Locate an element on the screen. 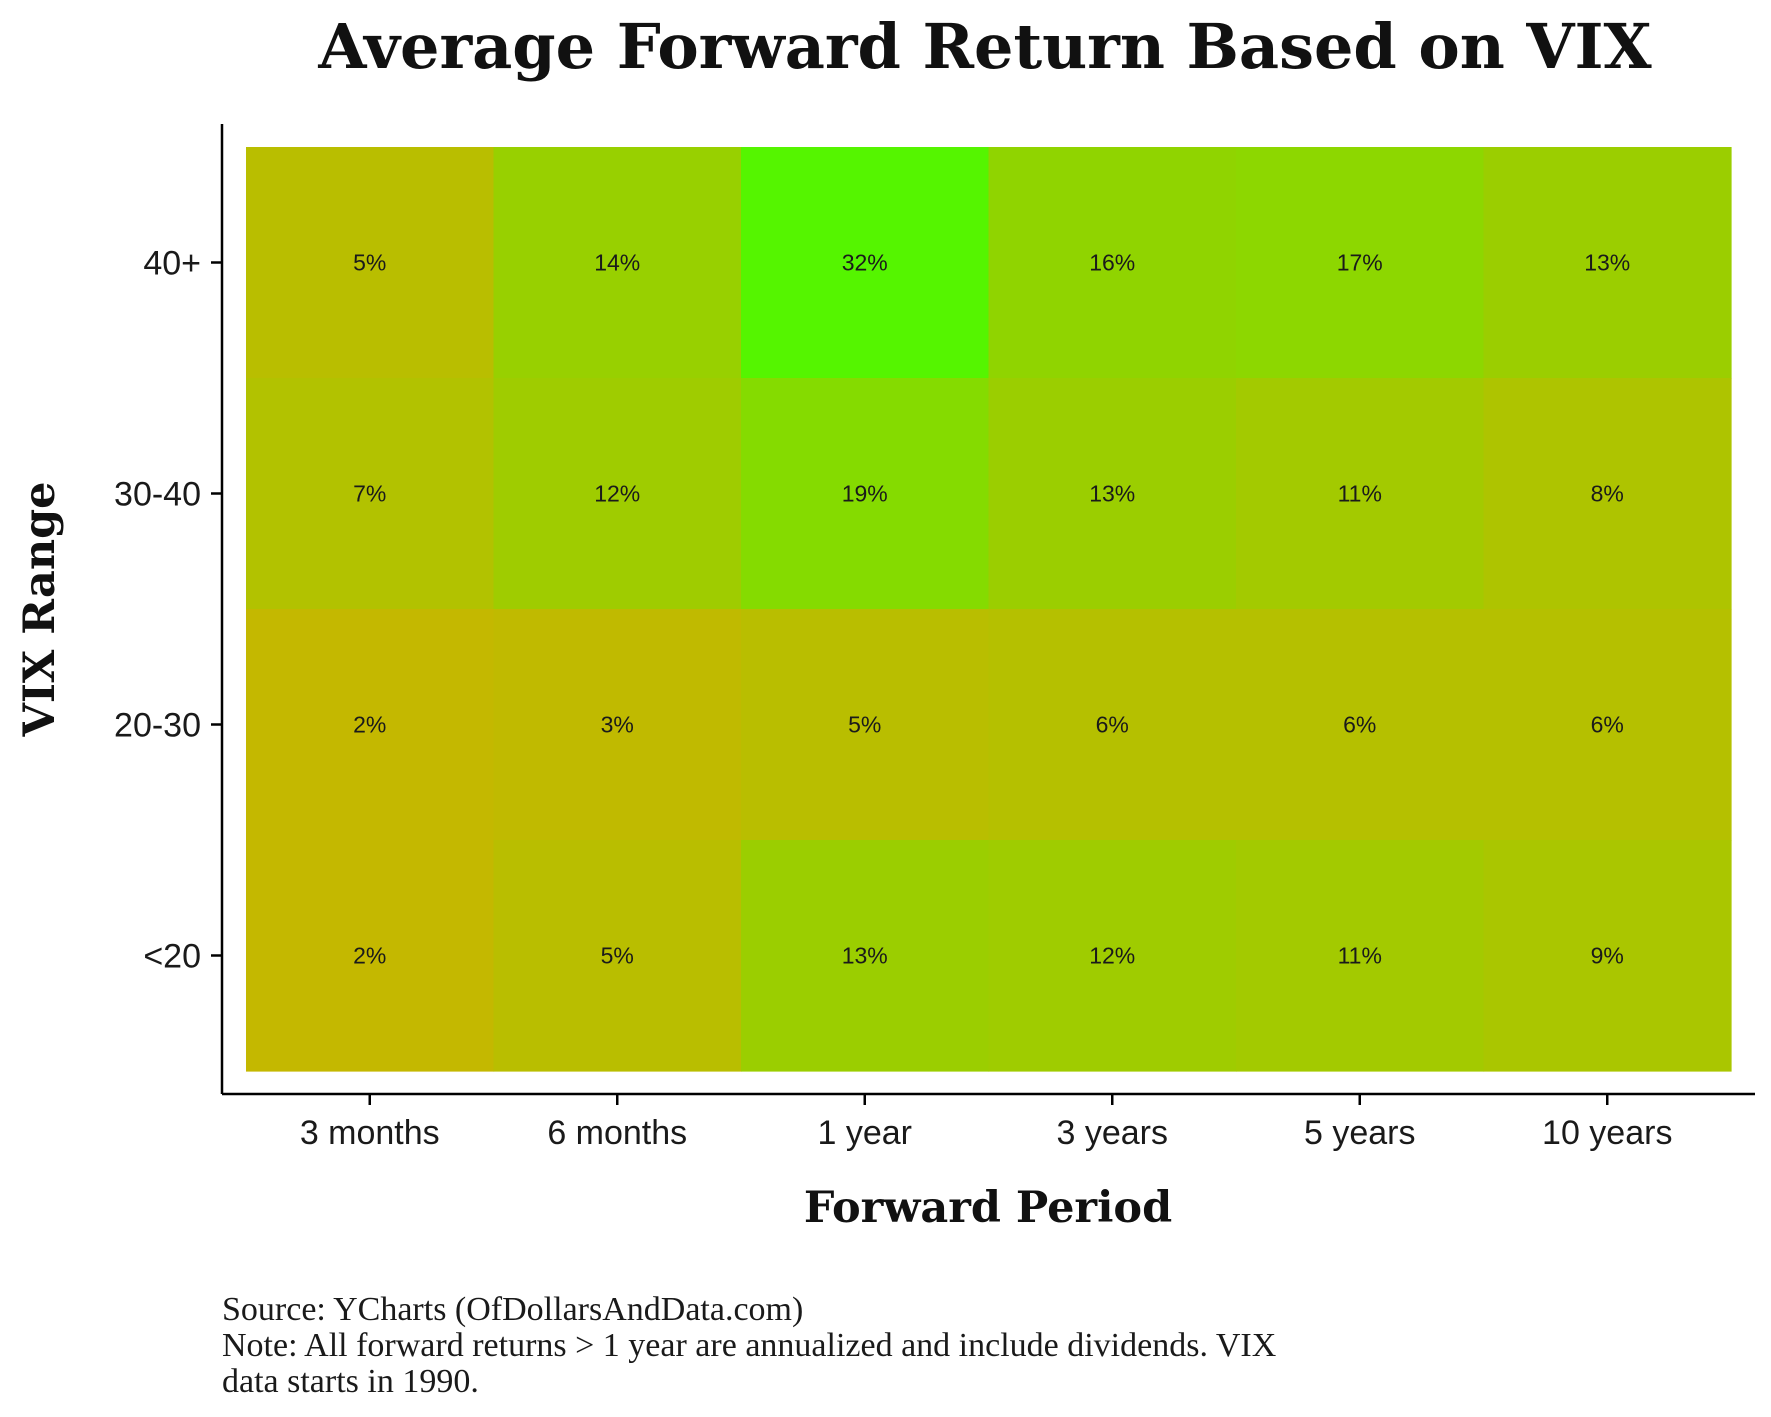 Image resolution: width=1771 pixels, height=1417 pixels. y-tick-label: 20-30 is located at coordinates (157, 726).